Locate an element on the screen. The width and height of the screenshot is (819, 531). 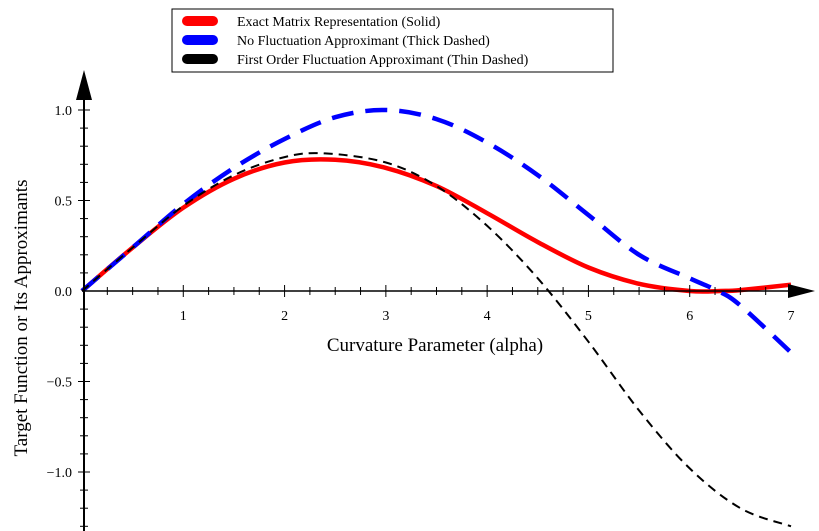
legend-entry-exact: Exact Matrix Representation (Solid) is located at coordinates (311, 22).